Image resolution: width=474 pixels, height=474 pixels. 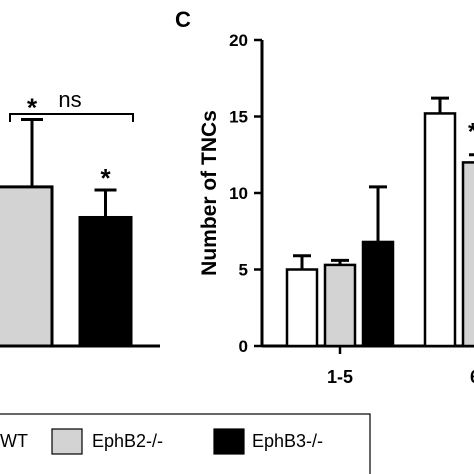 What do you see at coordinates (67, 441) in the screenshot?
I see `legend-swatch-ephb2` at bounding box center [67, 441].